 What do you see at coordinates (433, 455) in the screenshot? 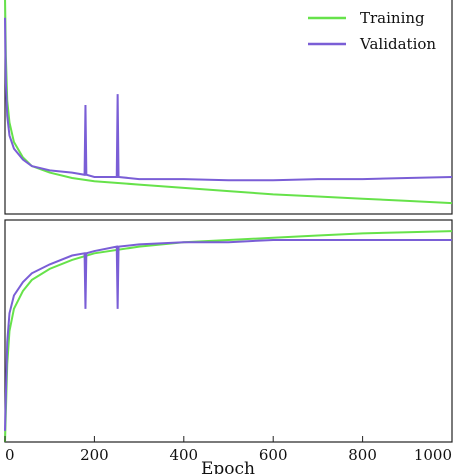
I see `x-tick-label-1000: 1000` at bounding box center [433, 455].